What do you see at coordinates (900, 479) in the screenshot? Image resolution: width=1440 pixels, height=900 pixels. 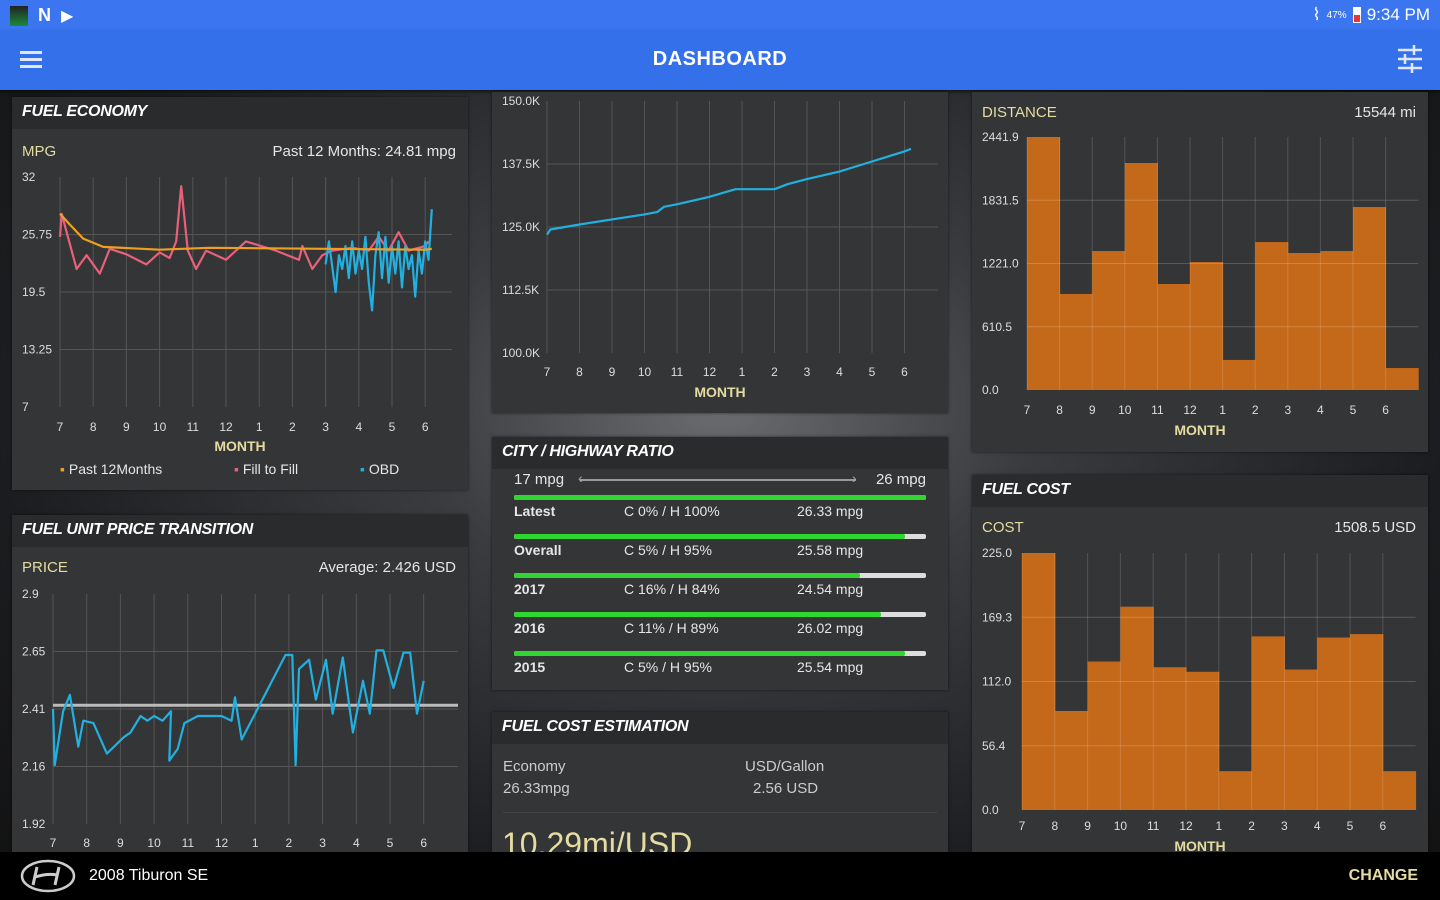 I see `max-mpg: 26 mpg` at bounding box center [900, 479].